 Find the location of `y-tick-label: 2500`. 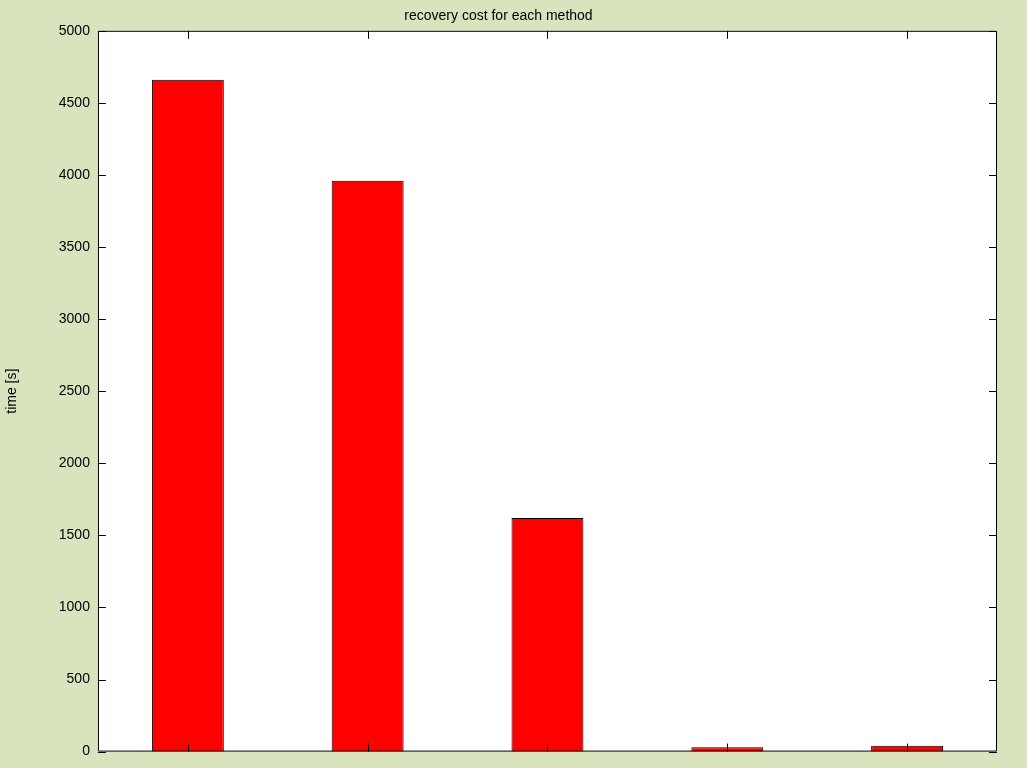

y-tick-label: 2500 is located at coordinates (74, 390).